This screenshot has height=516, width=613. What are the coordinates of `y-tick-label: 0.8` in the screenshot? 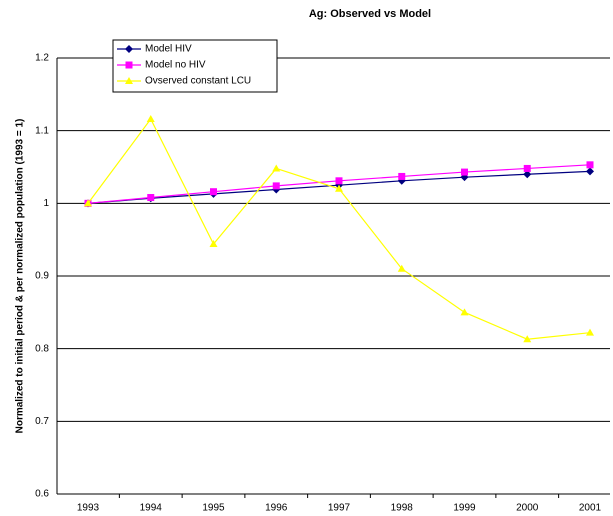 It's located at (42, 348).